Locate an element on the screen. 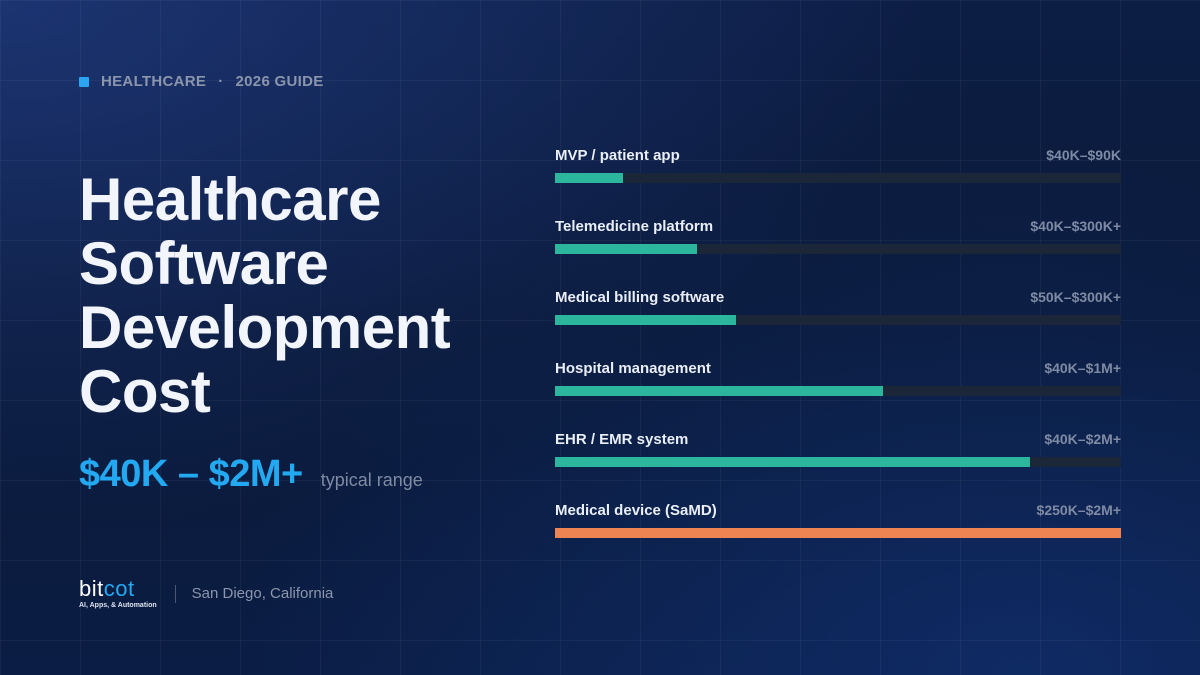 This screenshot has height=675, width=1200. bar-row: EHR / EMR system $40K–$2M+ is located at coordinates (838, 464).